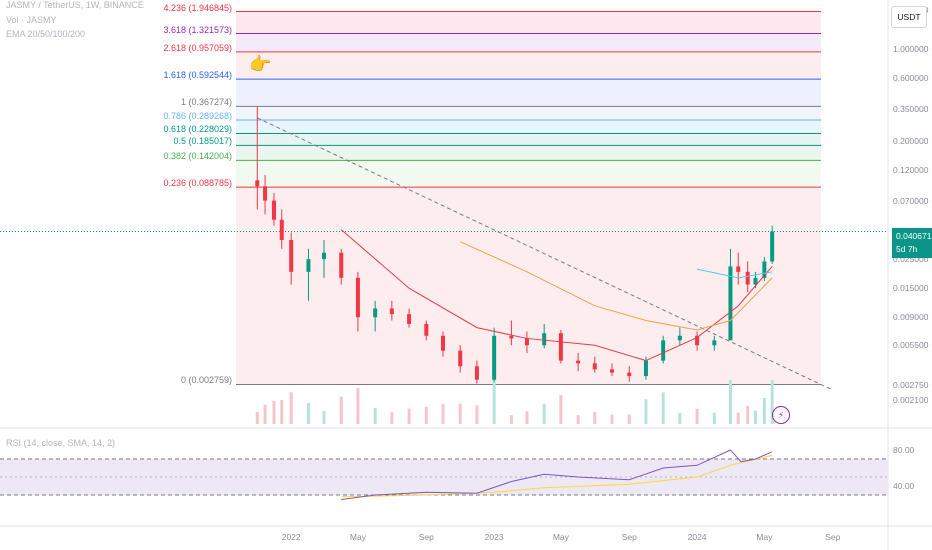  Describe the element at coordinates (528, 126) in the screenshot. I see `fib-zone-0.786-0.618` at that location.